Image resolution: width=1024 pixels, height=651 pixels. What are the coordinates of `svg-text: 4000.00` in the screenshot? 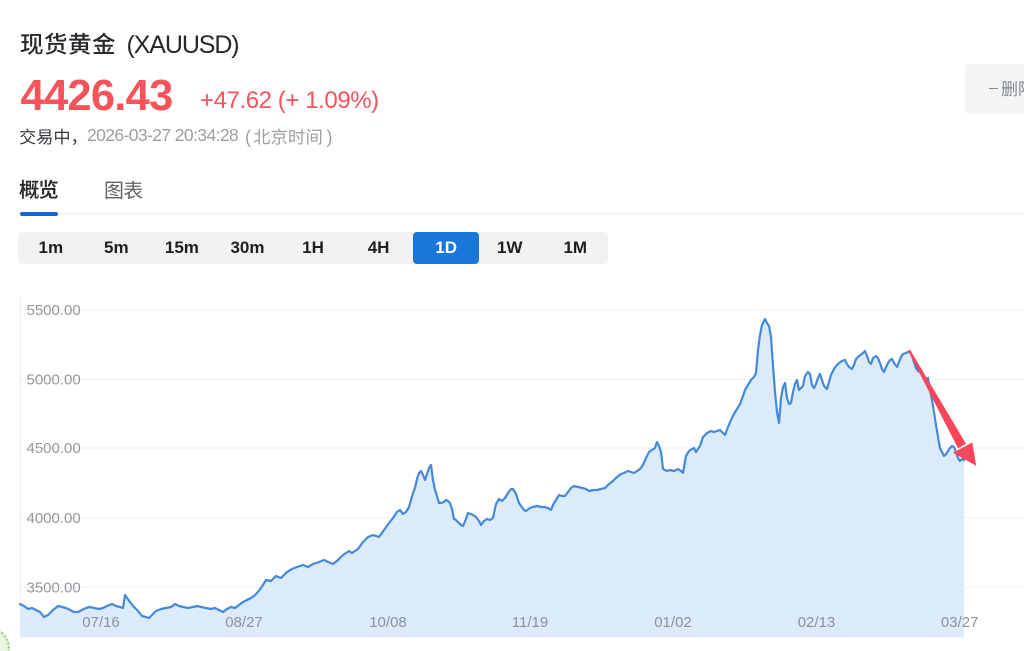 It's located at (54, 518).